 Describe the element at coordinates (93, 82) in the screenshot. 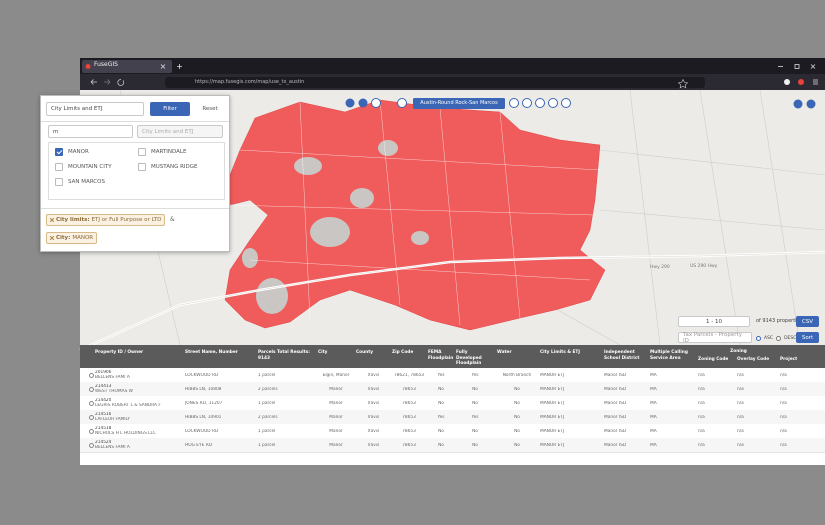

I see `back` at that location.